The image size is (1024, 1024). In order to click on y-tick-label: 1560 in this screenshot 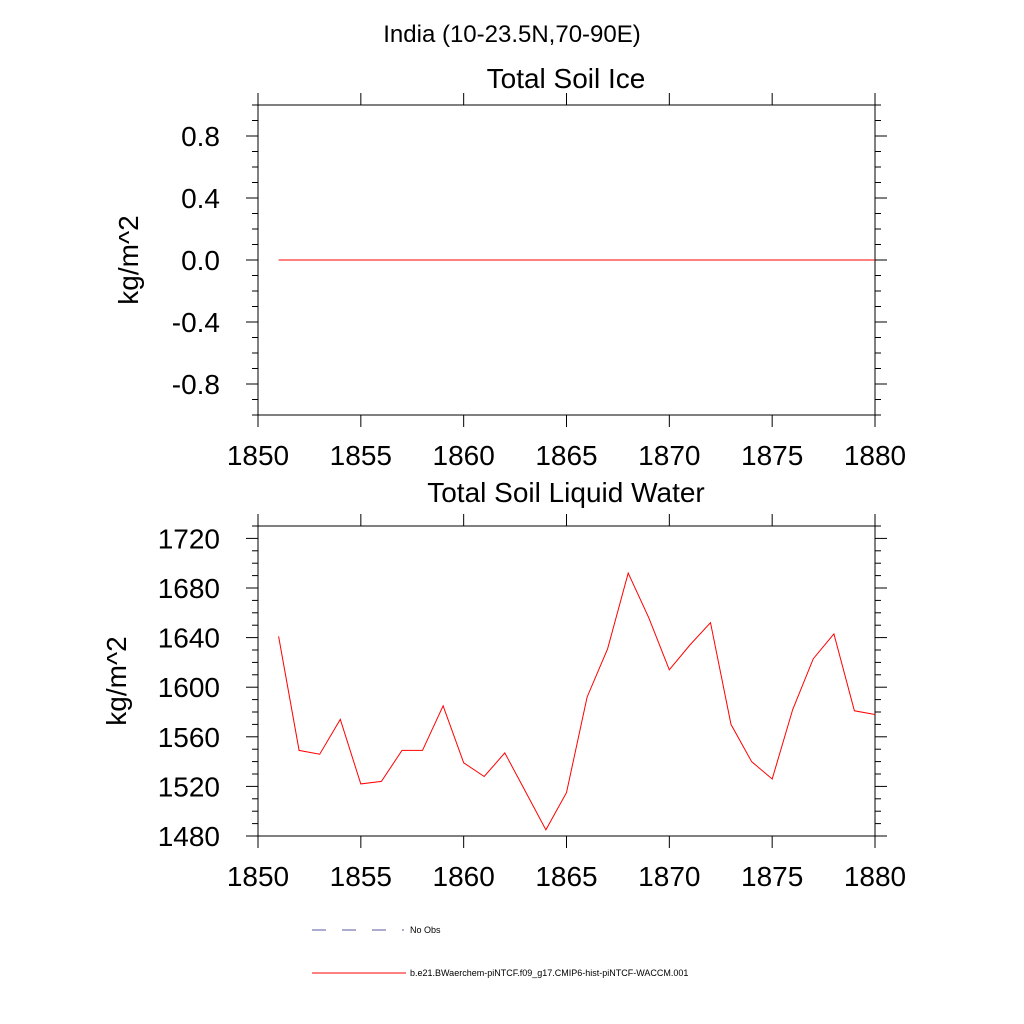, I will do `click(189, 737)`.